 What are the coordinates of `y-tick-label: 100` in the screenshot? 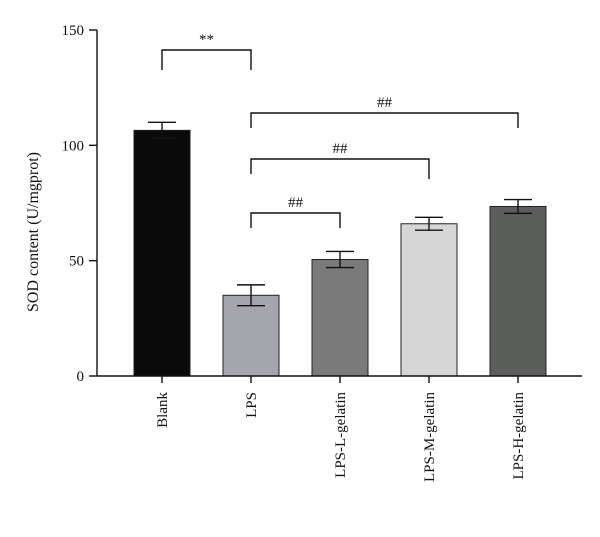 It's located at (73, 146).